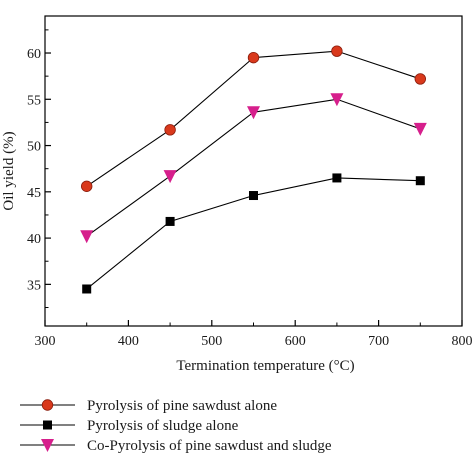 The height and width of the screenshot is (474, 474). Describe the element at coordinates (34, 100) in the screenshot. I see `y-tick-label: 55` at that location.